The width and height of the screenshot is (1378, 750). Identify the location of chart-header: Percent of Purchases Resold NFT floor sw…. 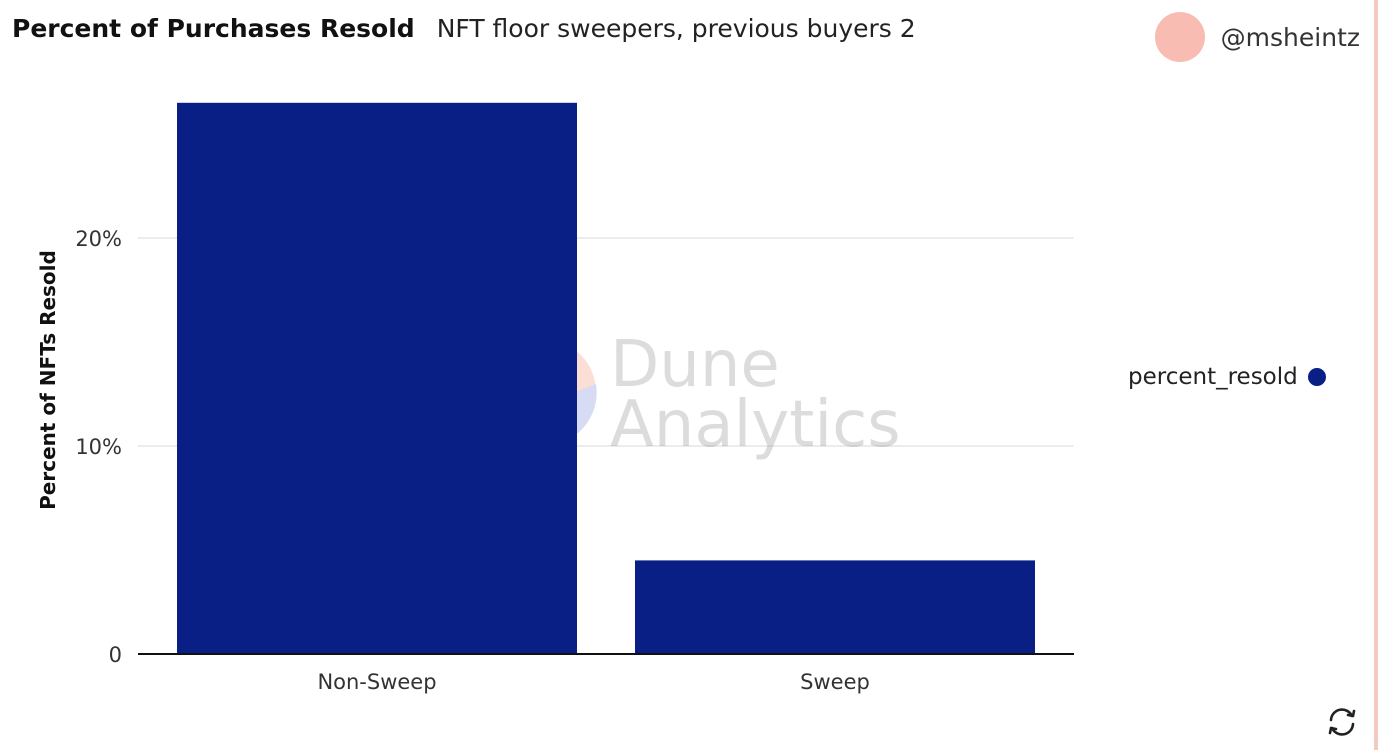
(464, 34).